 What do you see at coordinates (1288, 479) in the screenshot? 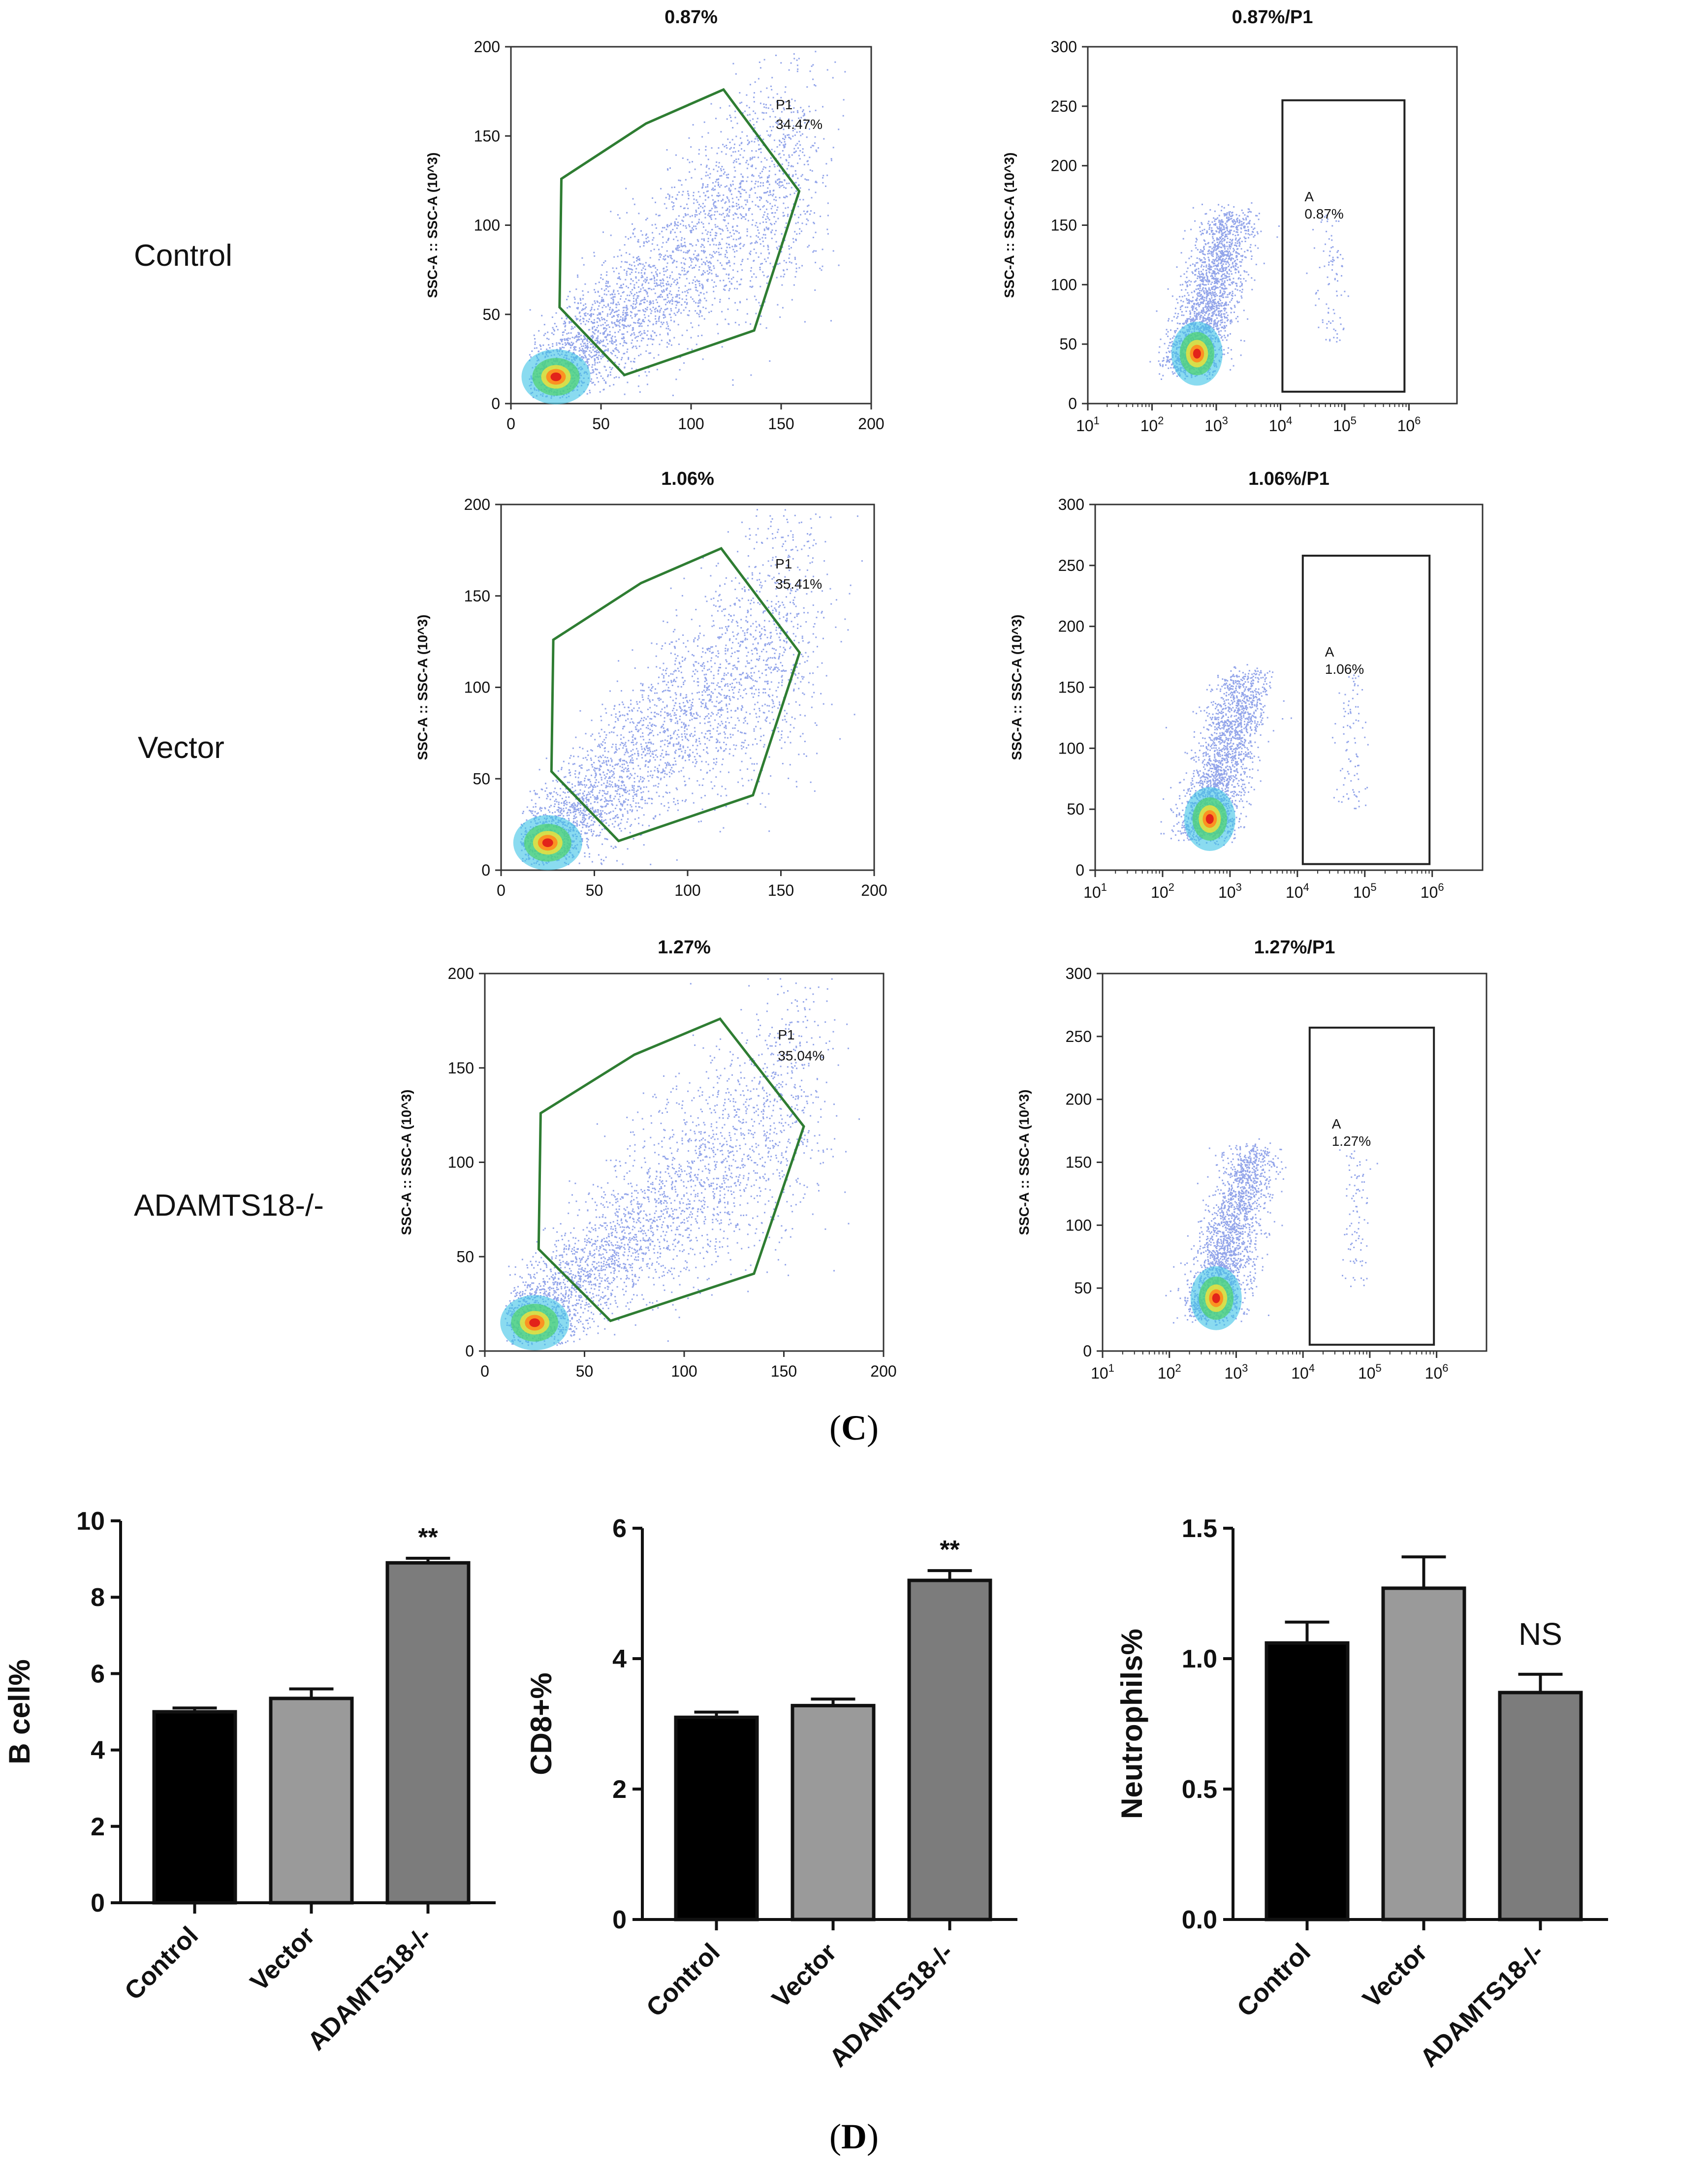
I see `log-title: 1.06%/P1` at bounding box center [1288, 479].